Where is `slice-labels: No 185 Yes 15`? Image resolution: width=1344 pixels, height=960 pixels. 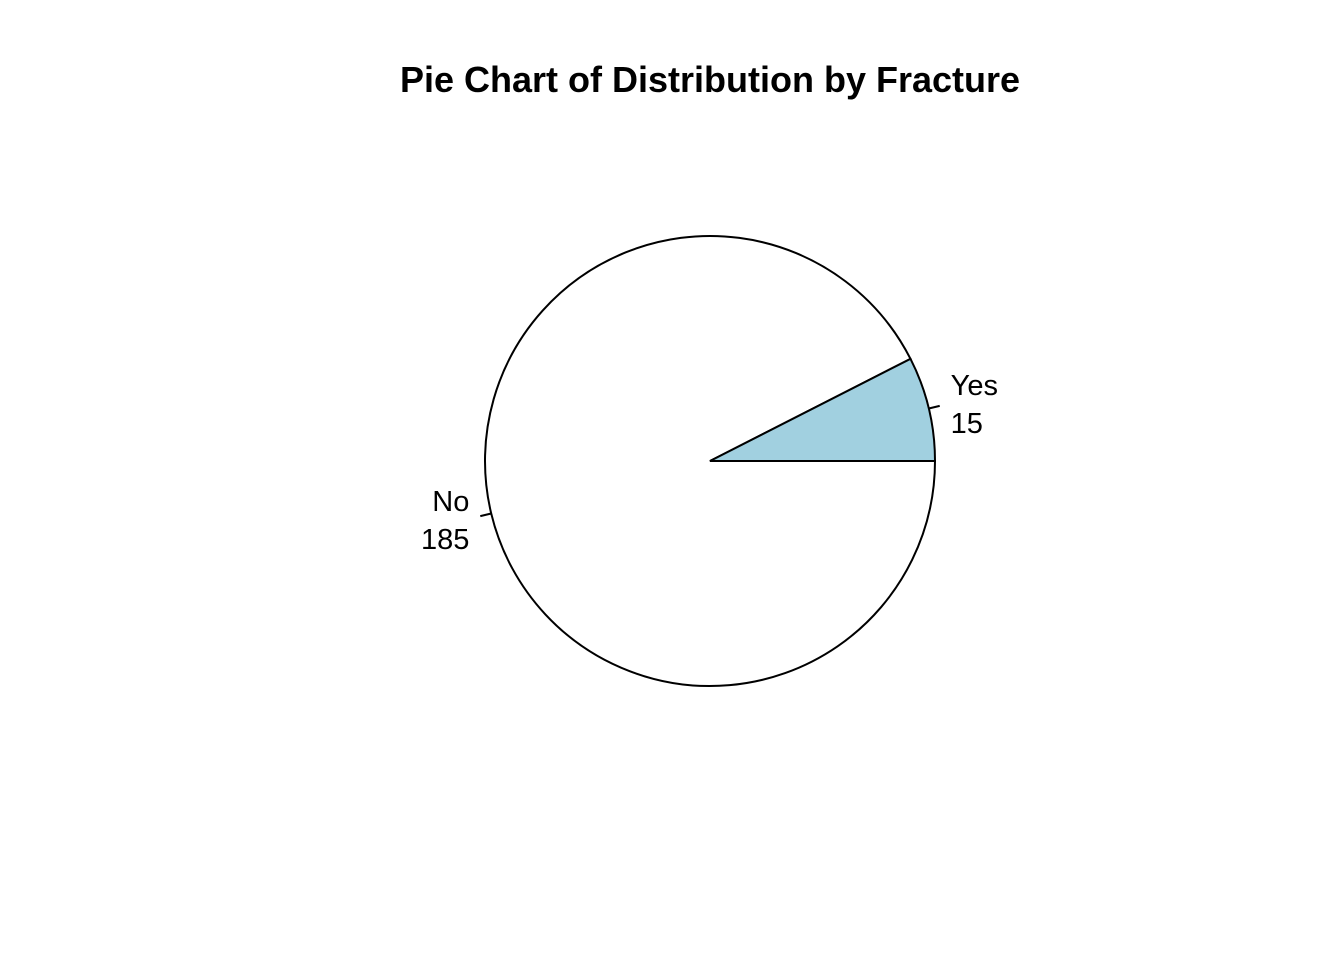 slice-labels: No 185 Yes 15 is located at coordinates (709, 463).